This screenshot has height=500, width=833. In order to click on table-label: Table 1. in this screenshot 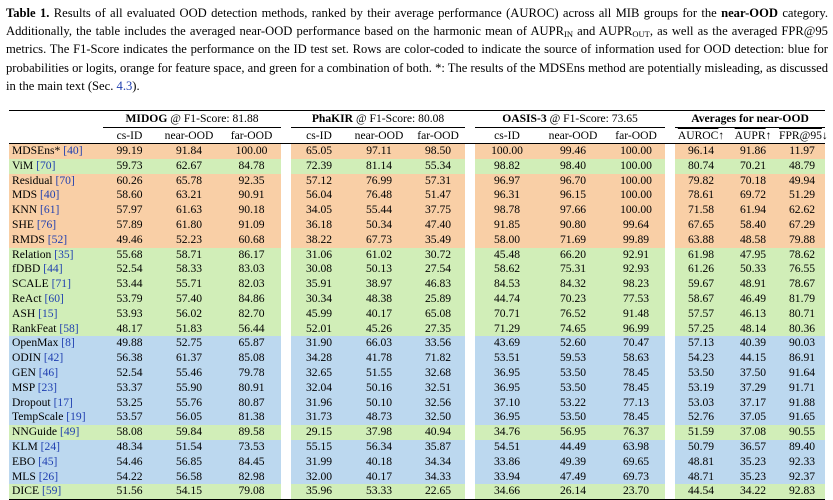, I will do `click(28, 13)`.